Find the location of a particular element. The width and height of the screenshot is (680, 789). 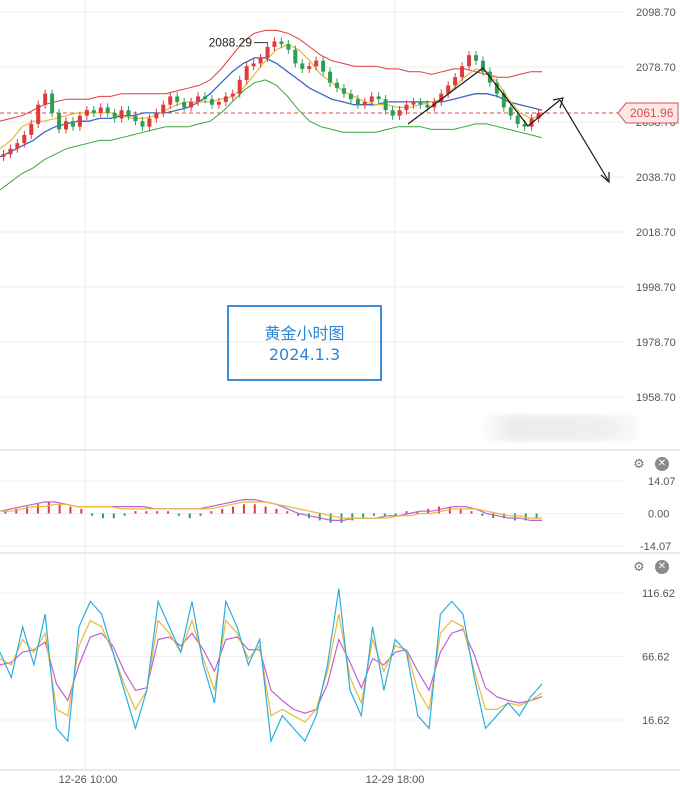

price-axis-tick-label: 2078.70 is located at coordinates (656, 68).